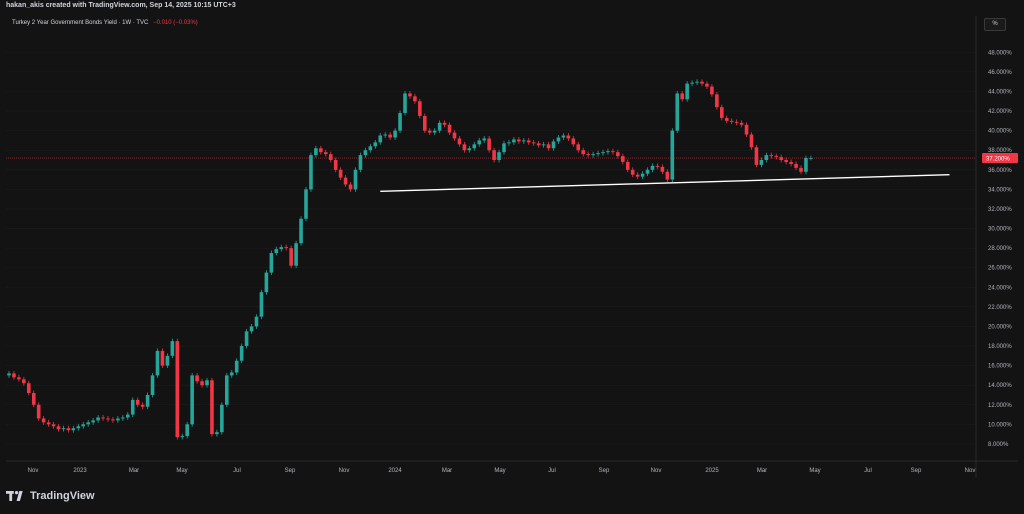 This screenshot has height=514, width=1024. I want to click on x-tick-label: Nov, so click(656, 471).